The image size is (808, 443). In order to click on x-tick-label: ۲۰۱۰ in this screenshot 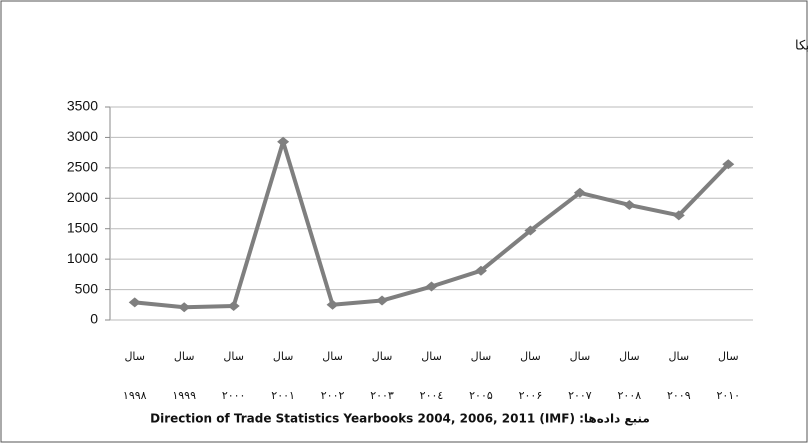, I will do `click(728, 395)`.